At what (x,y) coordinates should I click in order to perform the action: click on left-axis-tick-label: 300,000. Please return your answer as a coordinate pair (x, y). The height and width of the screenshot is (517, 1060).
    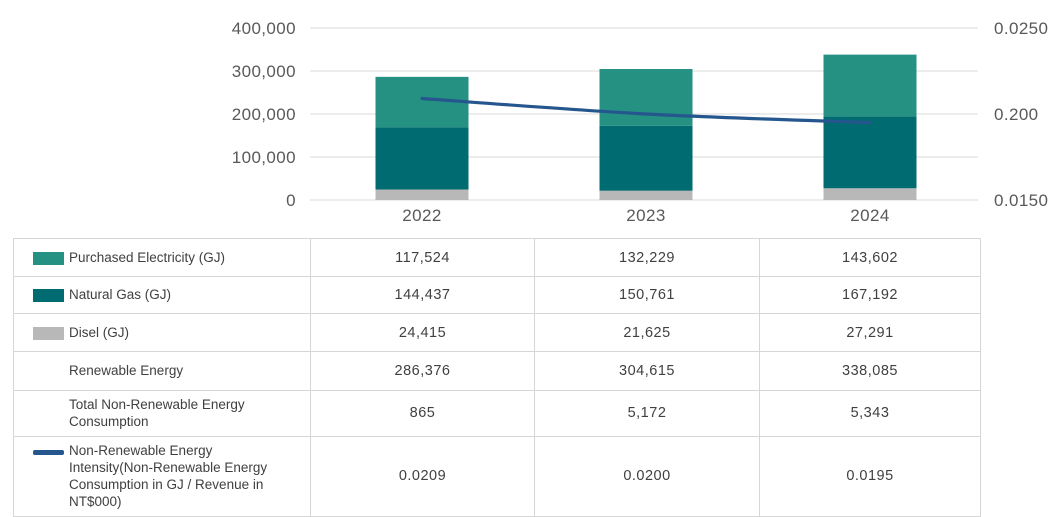
    Looking at the image, I should click on (264, 71).